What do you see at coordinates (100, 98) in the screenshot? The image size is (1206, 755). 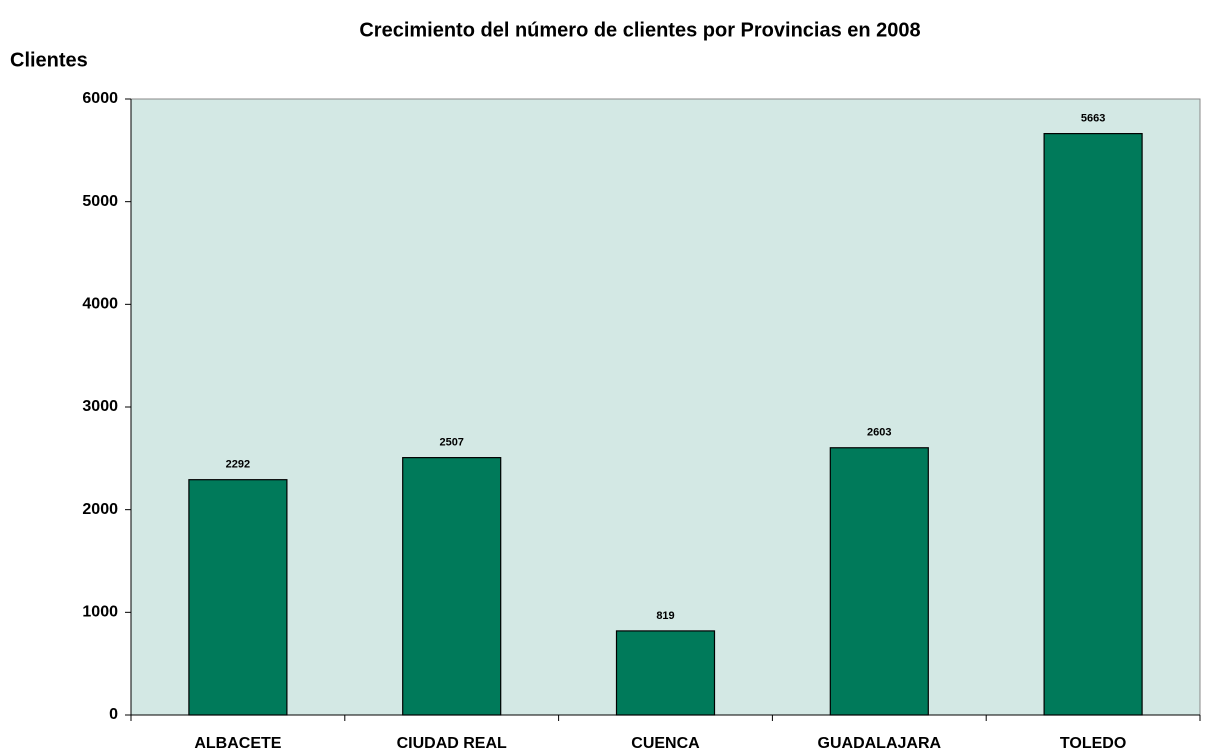 I see `y-tick-label: 6000` at bounding box center [100, 98].